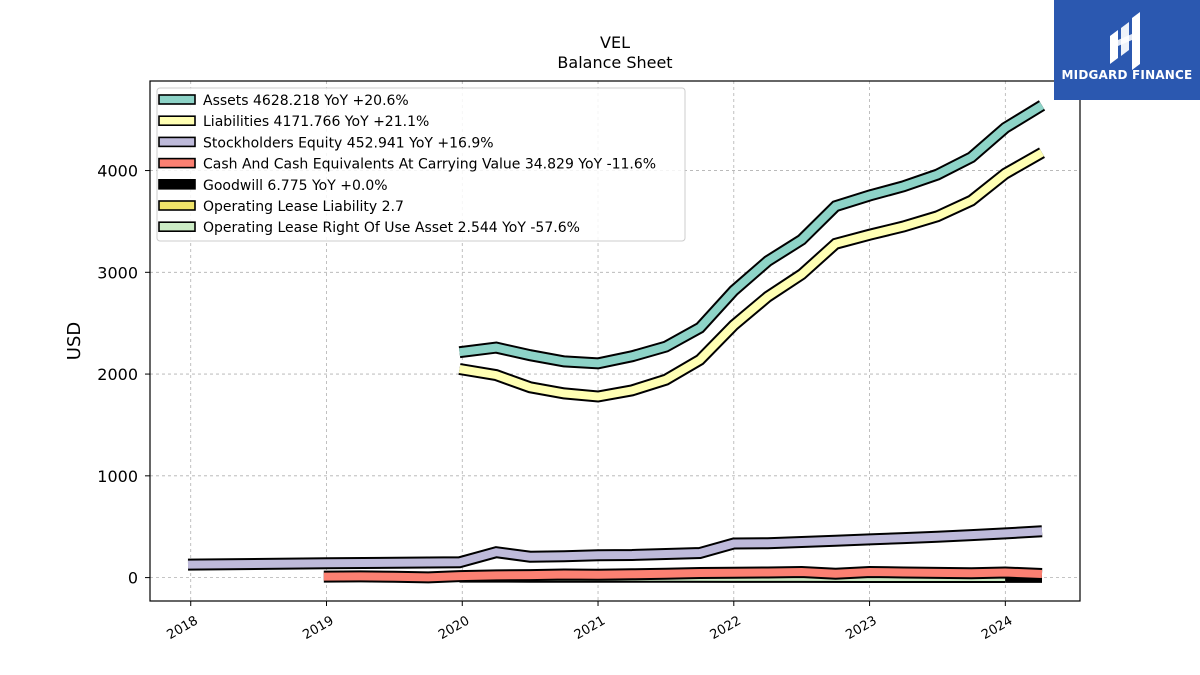  What do you see at coordinates (117, 476) in the screenshot?
I see `y-tick-label: 1000` at bounding box center [117, 476].